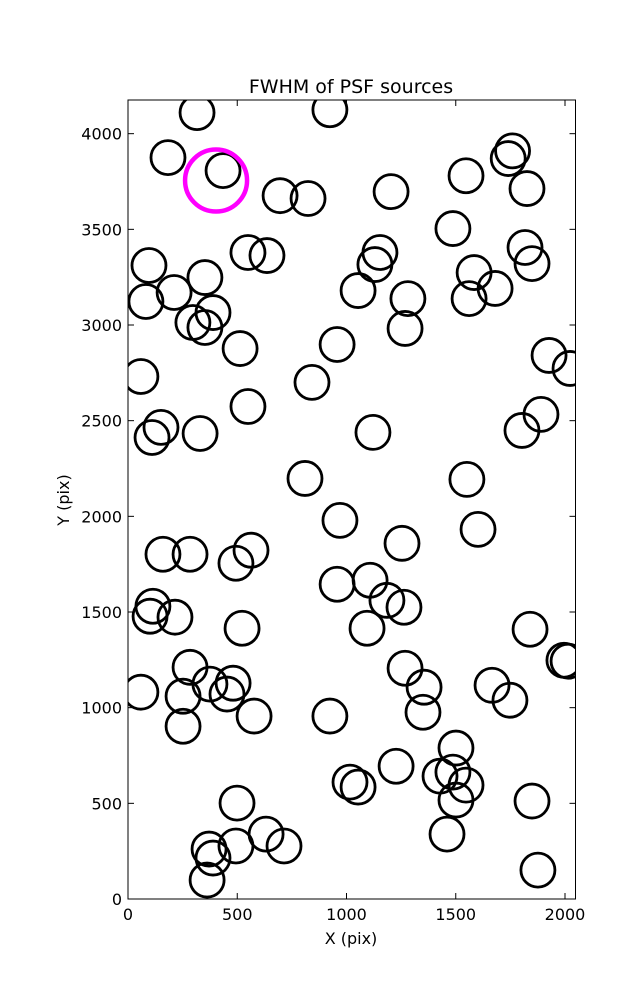  What do you see at coordinates (351, 938) in the screenshot?
I see `x-axis-label: X (pix)` at bounding box center [351, 938].